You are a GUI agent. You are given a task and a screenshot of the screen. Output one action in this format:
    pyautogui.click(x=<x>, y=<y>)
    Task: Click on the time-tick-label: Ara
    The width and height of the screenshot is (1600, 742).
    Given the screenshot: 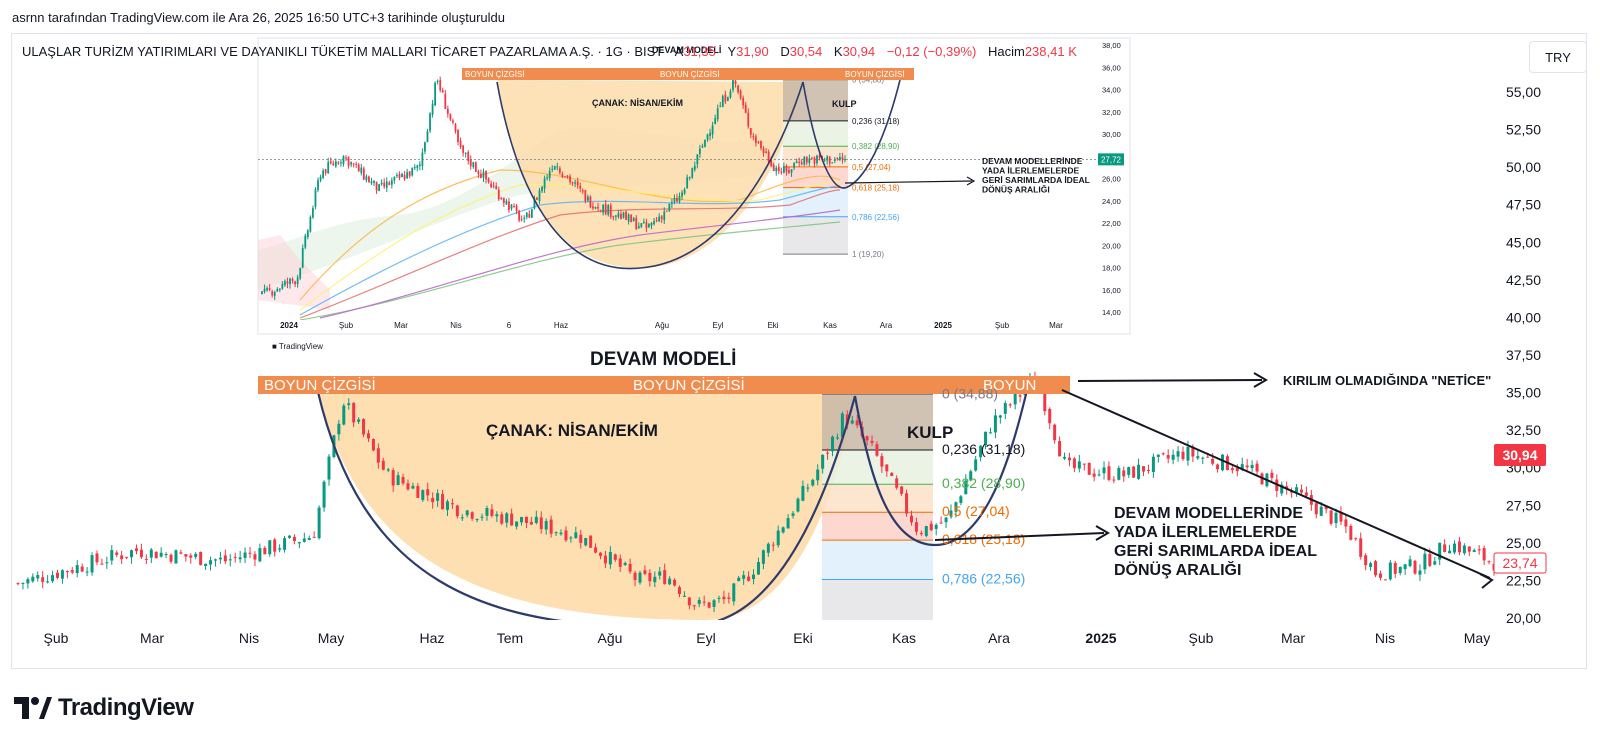 What is the action you would take?
    pyautogui.click(x=999, y=638)
    